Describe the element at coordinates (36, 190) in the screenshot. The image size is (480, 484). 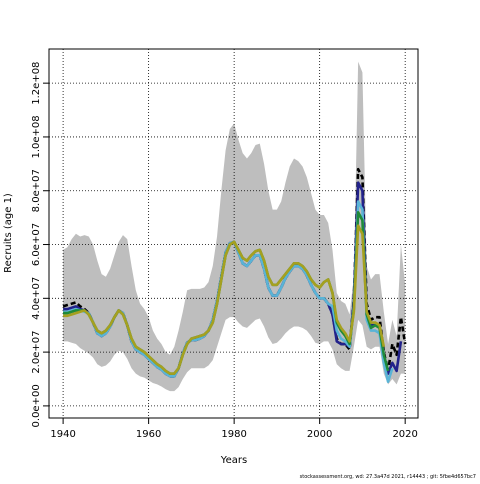
I see `y-tick-label: 8.0e+07` at that location.